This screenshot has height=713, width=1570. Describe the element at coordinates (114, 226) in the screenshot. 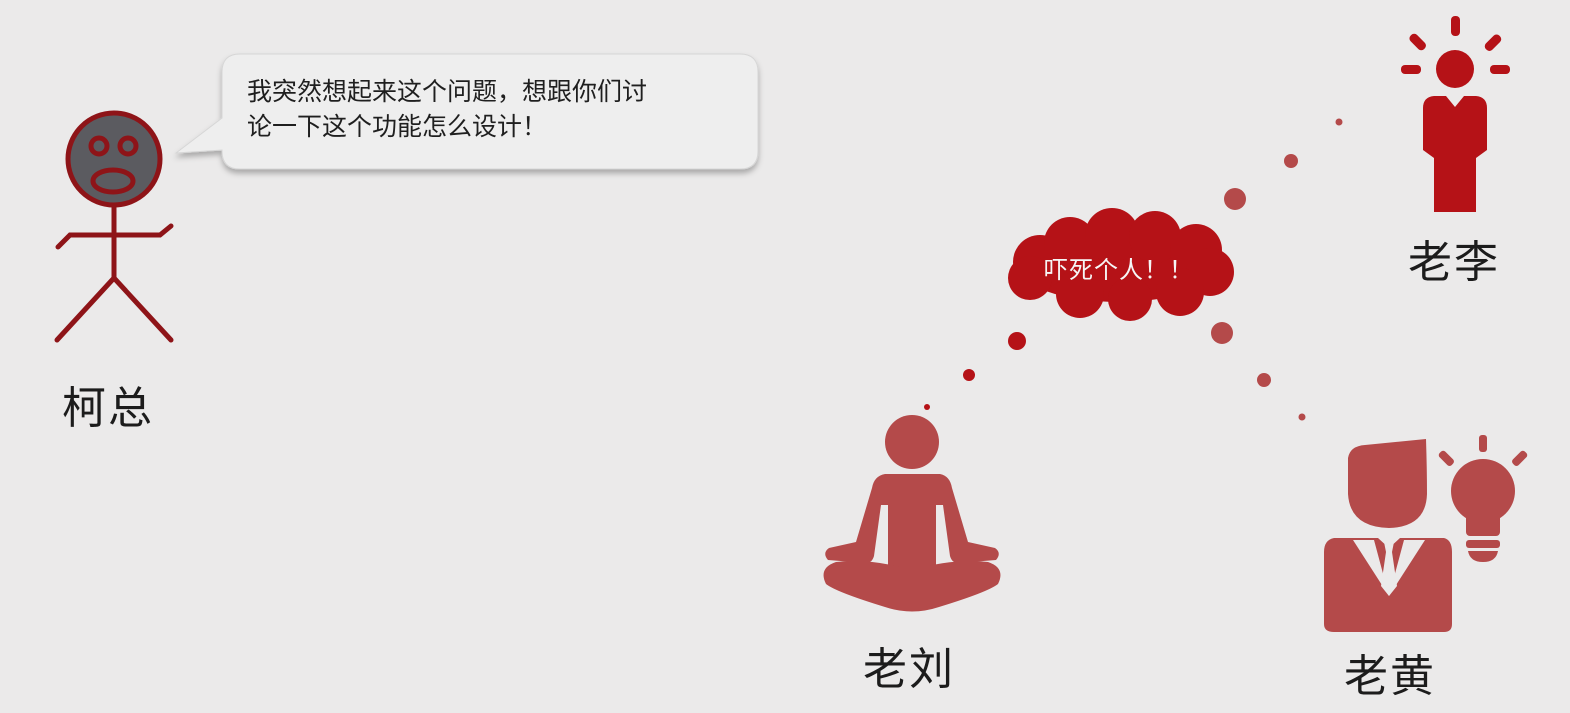

I see `stick-figure-icon` at that location.